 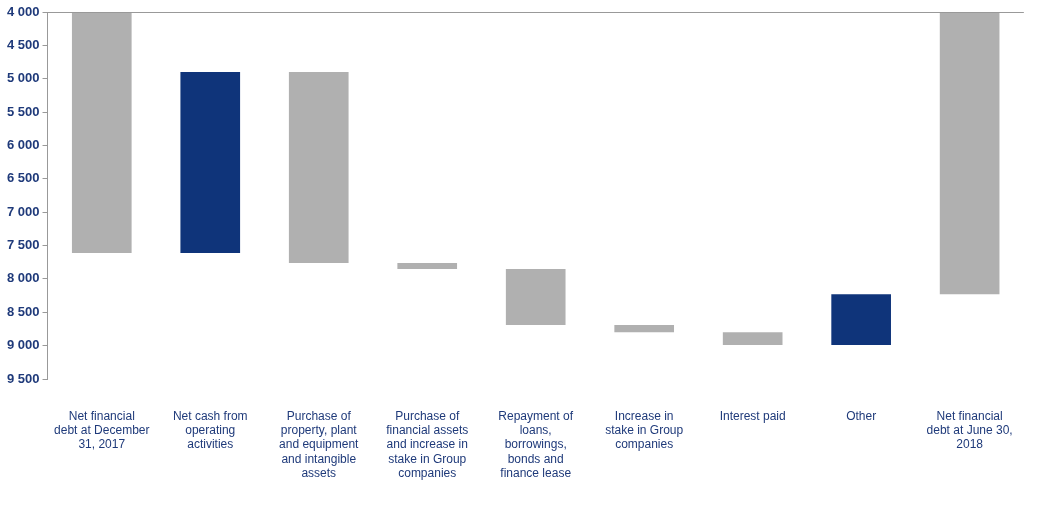 I want to click on x-tick-label: Increase in stake in Group companies, so click(x=644, y=430).